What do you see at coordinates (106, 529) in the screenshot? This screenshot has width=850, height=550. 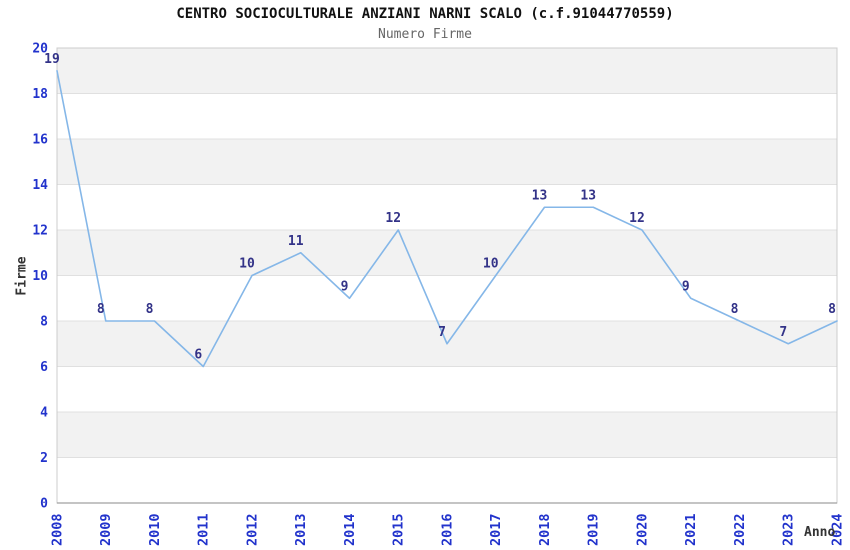 I see `x-tick-label: 2009` at bounding box center [106, 529].